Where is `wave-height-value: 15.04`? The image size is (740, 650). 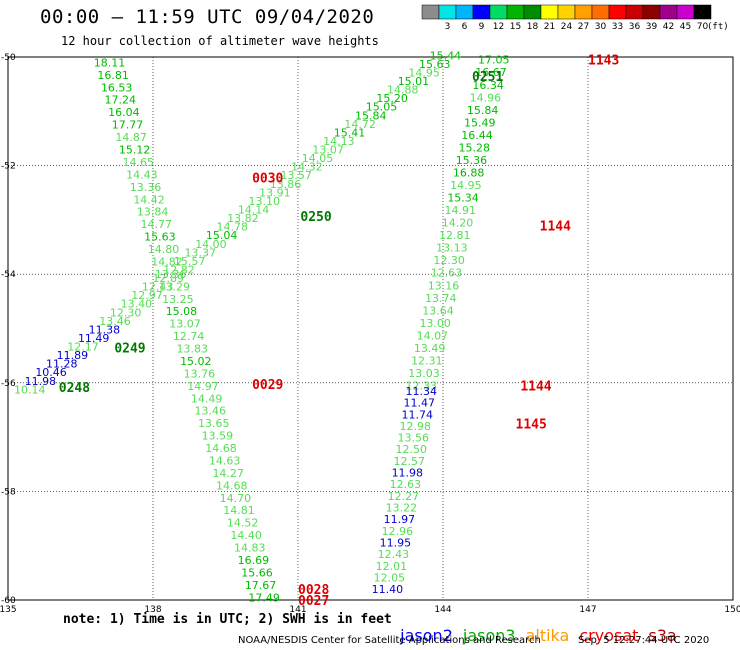
wave-height-value: 15.04 is located at coordinates (222, 235).